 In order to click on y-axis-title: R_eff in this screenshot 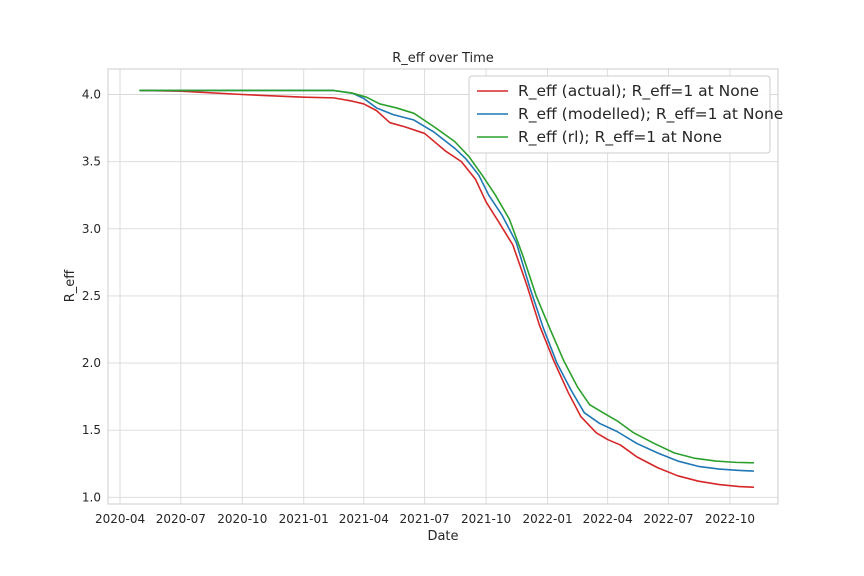, I will do `click(70, 286)`.